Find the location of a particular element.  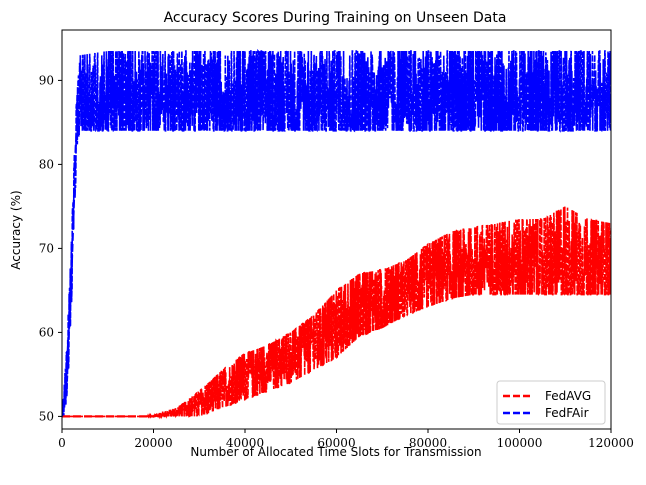

y-axis-label: Accuracy (%) is located at coordinates (16, 229).